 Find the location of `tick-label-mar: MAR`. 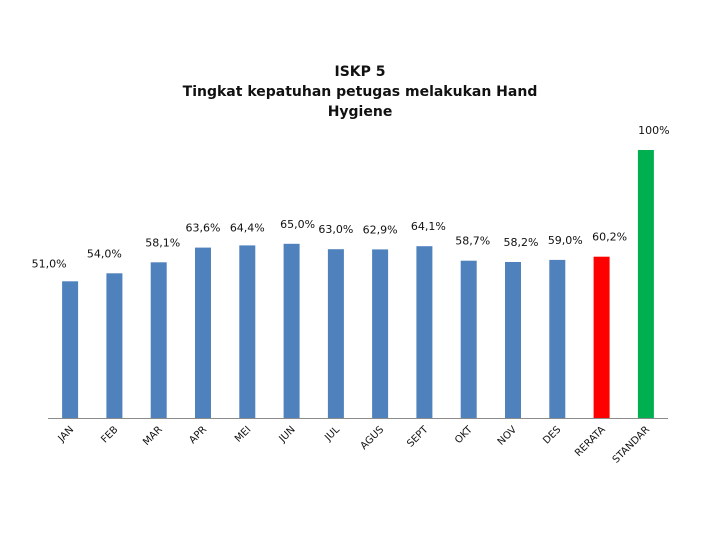

tick-label-mar: MAR is located at coordinates (153, 436).